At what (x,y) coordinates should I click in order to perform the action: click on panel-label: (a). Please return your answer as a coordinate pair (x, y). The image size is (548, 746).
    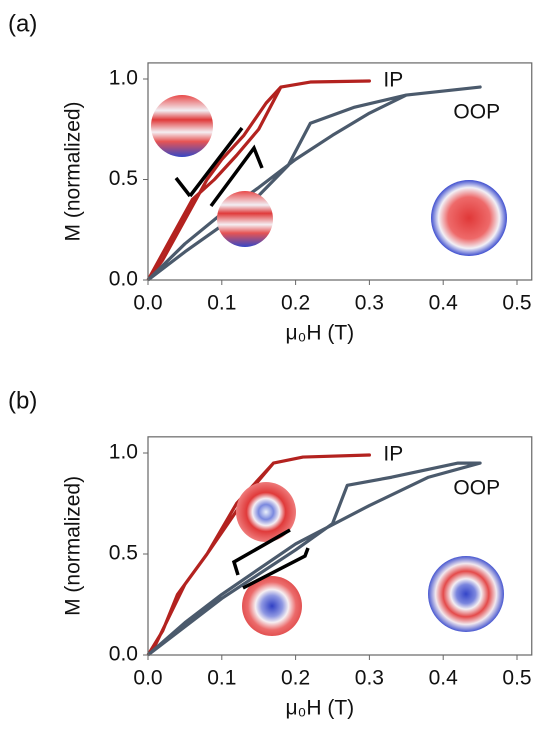
    Looking at the image, I should click on (22, 23).